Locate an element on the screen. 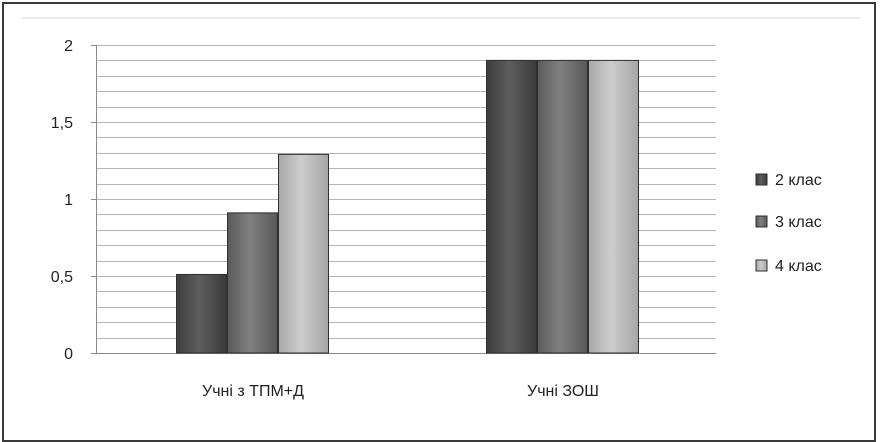  x-category-label: Учні ЗОШ is located at coordinates (563, 391).